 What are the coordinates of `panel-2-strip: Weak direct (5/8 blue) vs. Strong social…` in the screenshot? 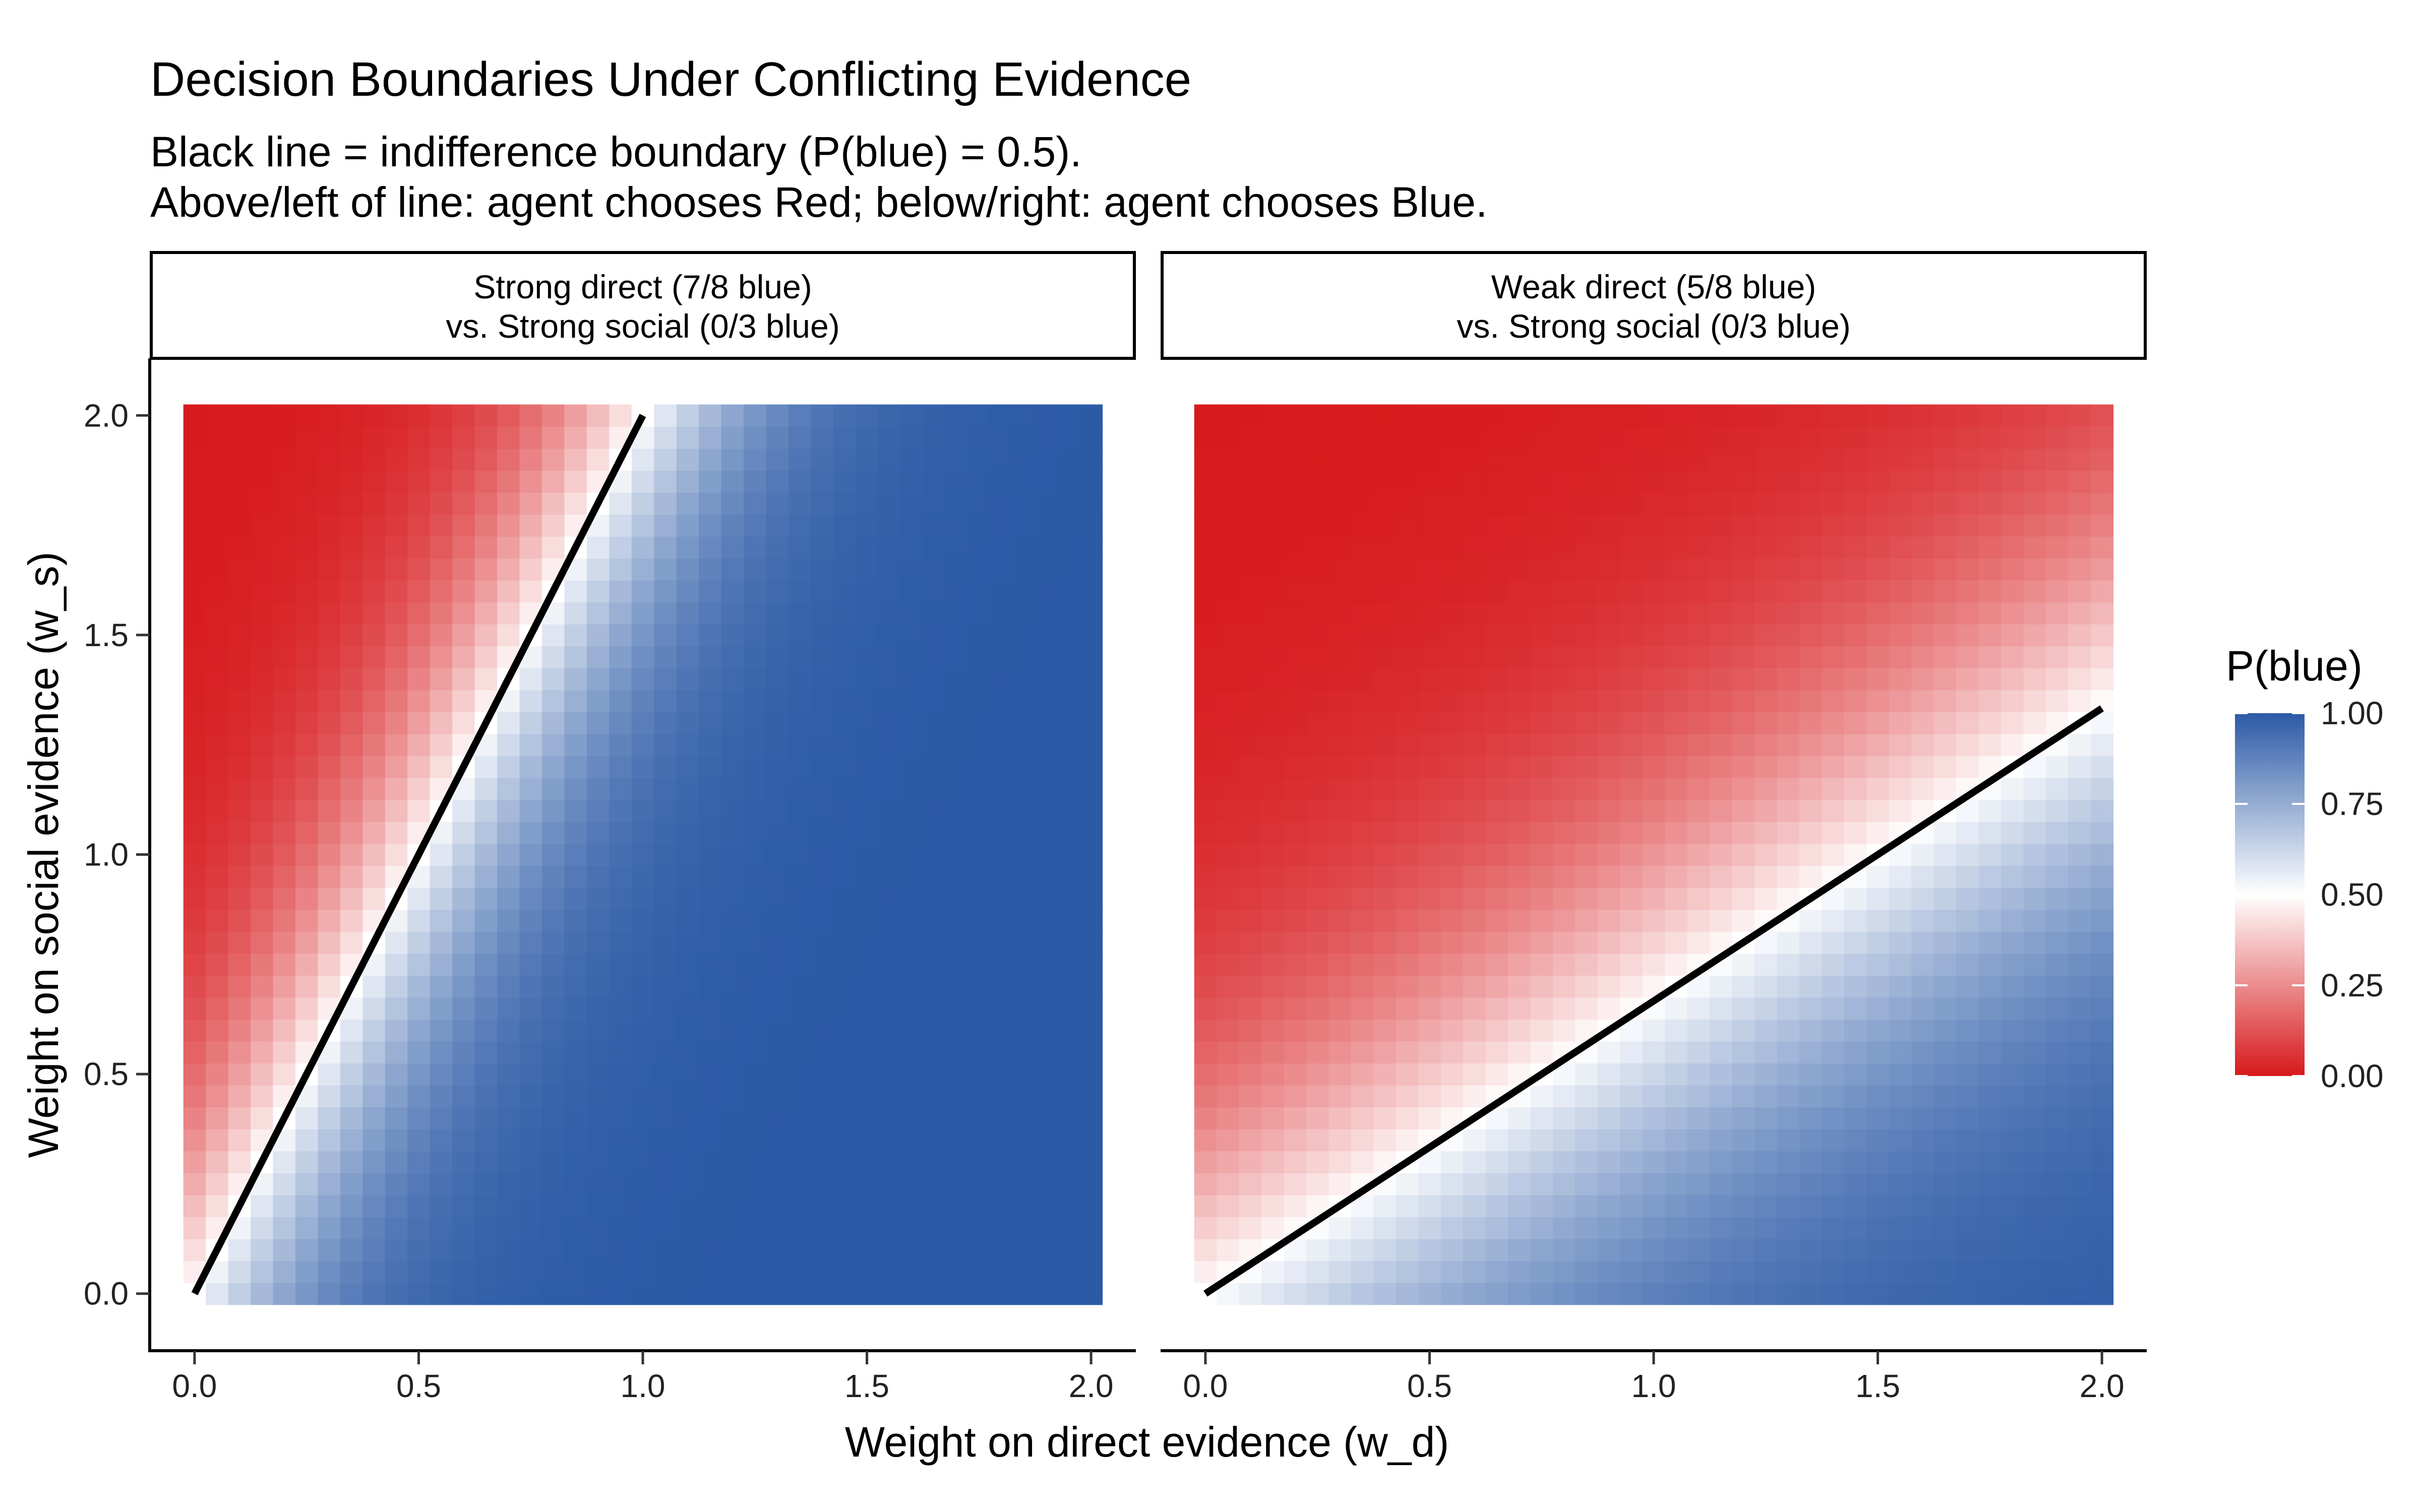 It's located at (1654, 305).